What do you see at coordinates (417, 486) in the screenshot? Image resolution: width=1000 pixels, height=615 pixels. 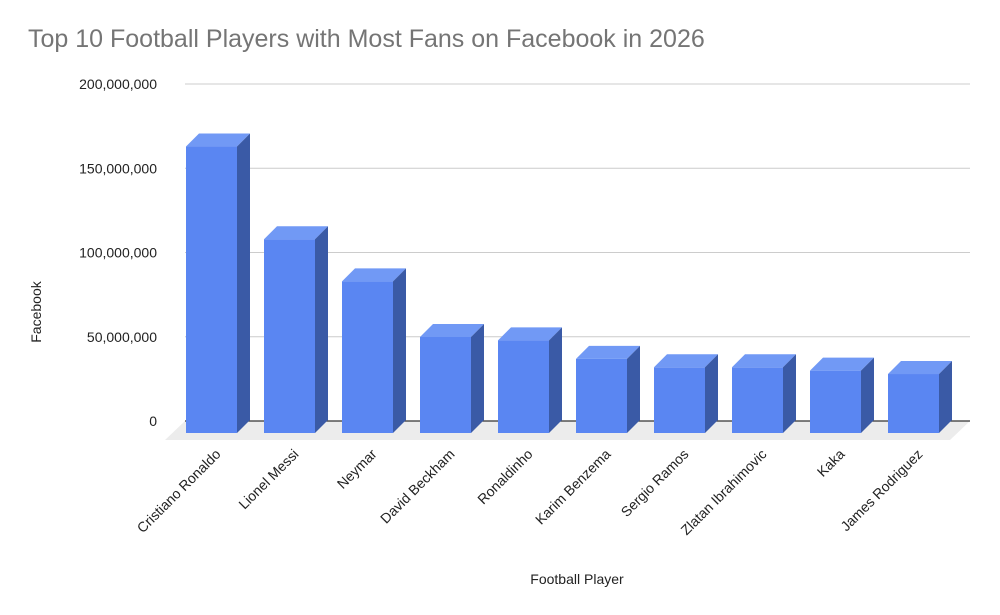 I see `x-tick-label: David Beckham` at bounding box center [417, 486].